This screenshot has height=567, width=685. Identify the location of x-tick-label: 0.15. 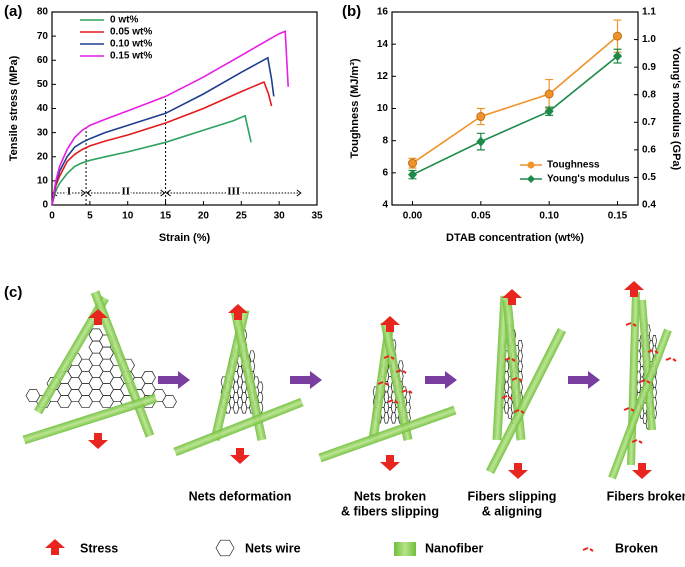
(618, 216).